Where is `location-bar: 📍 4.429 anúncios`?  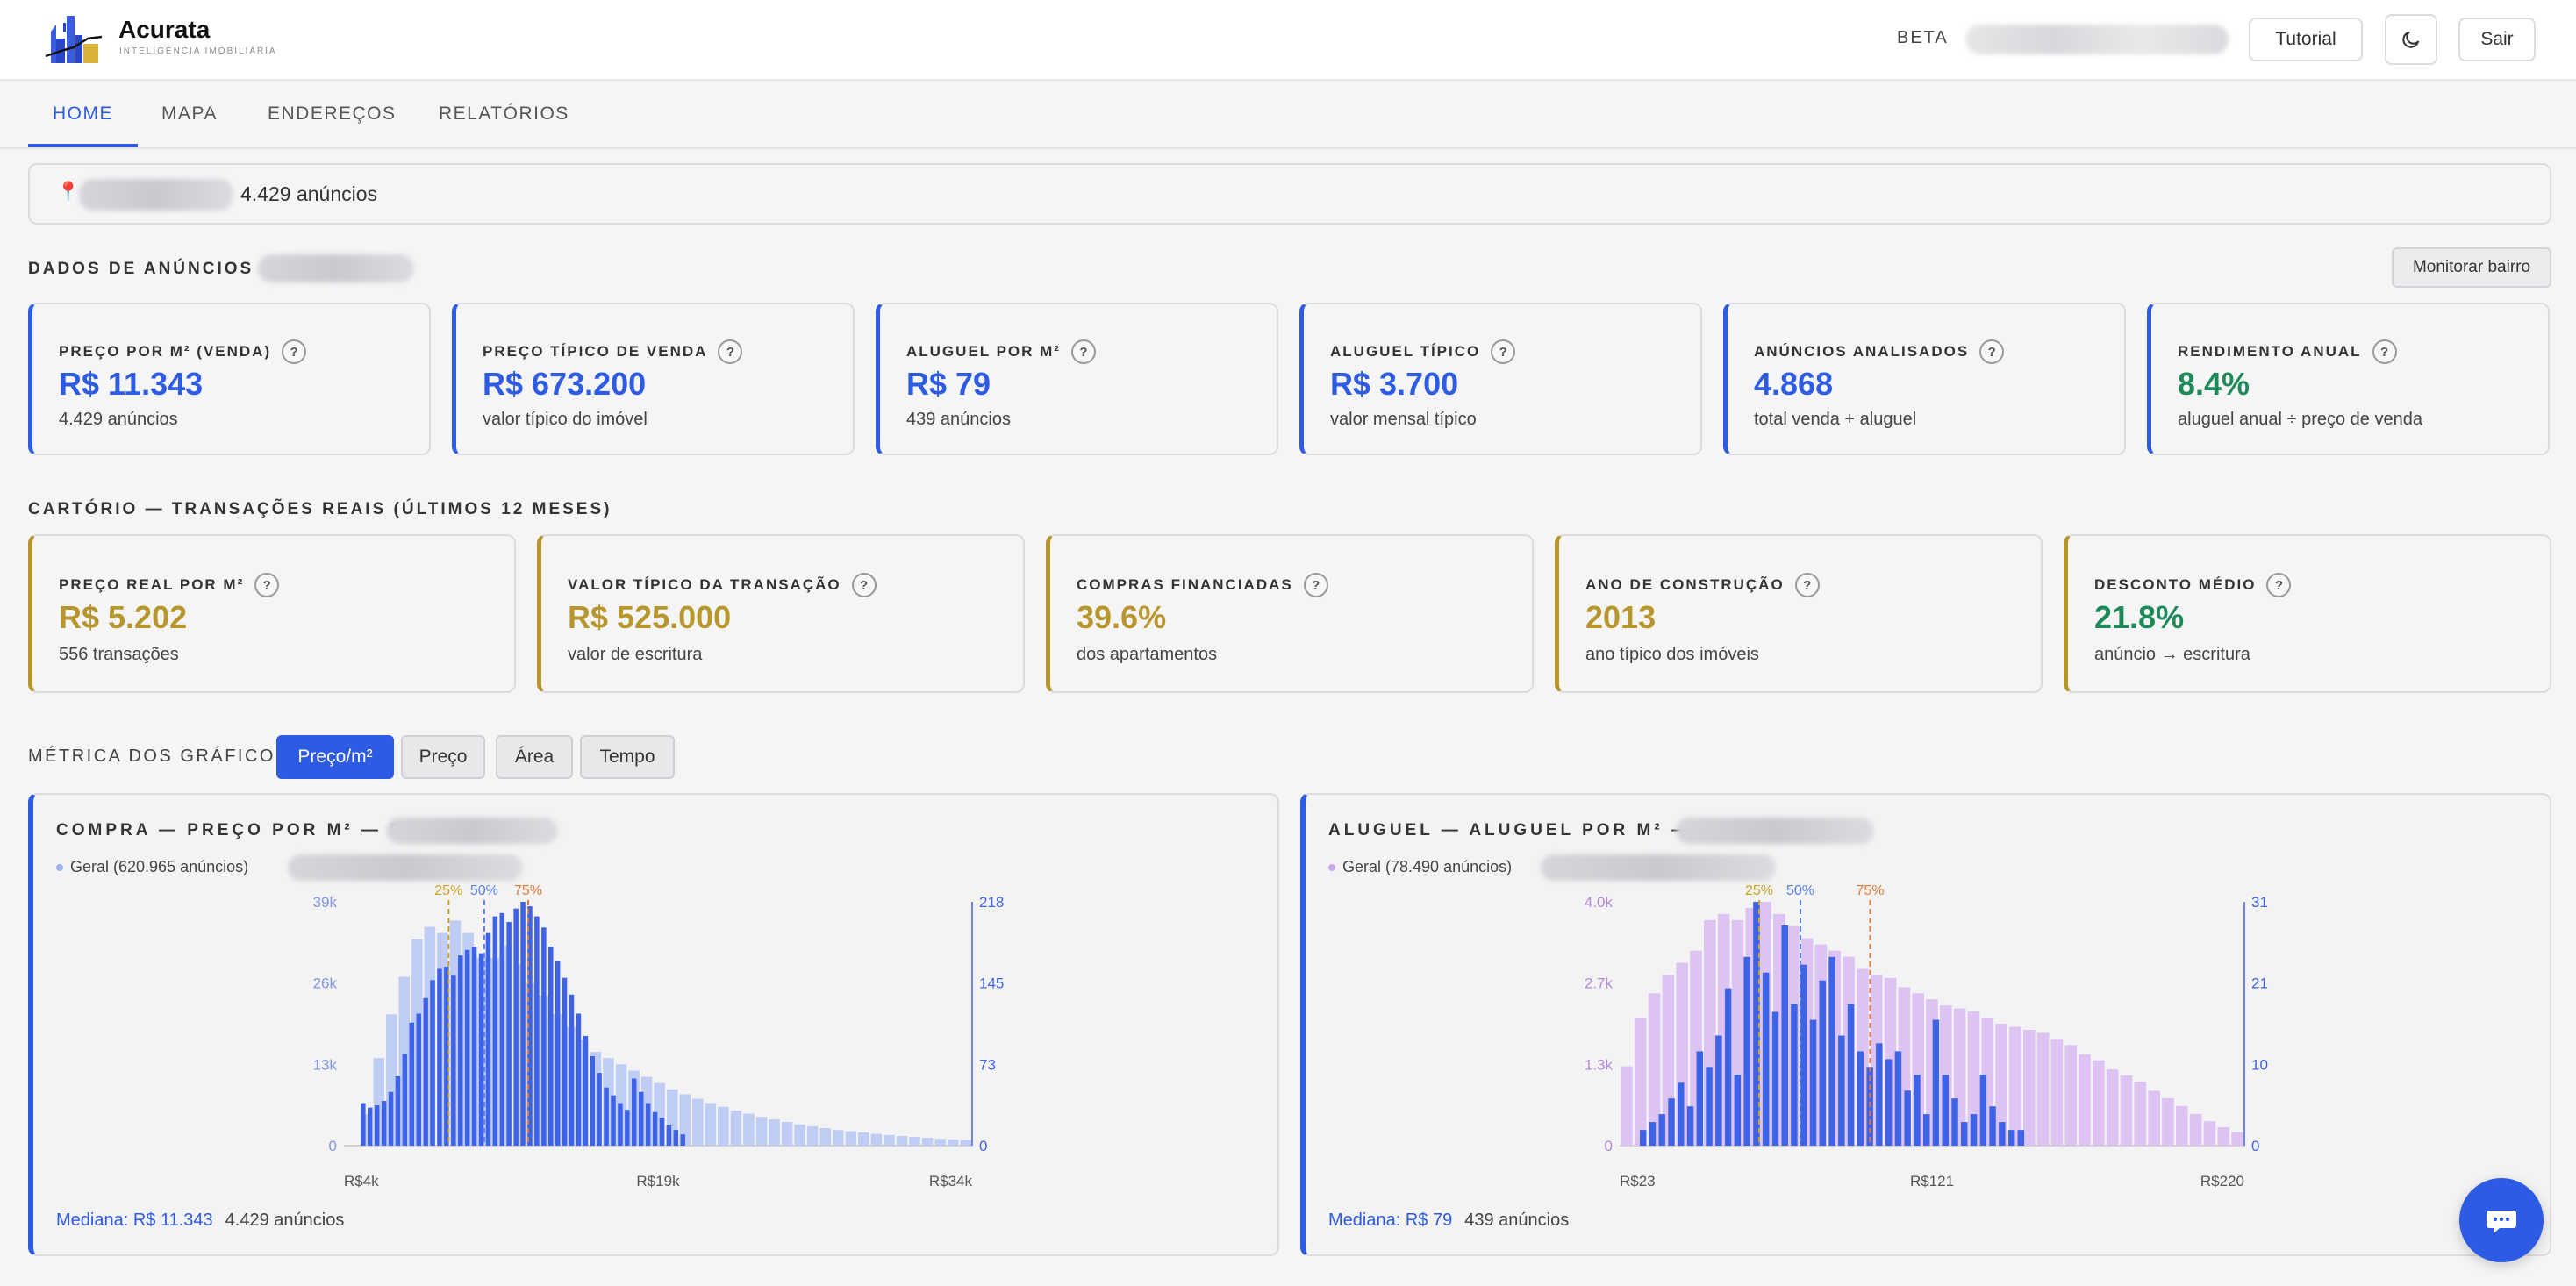
location-bar: 📍 4.429 anúncios is located at coordinates (1289, 194).